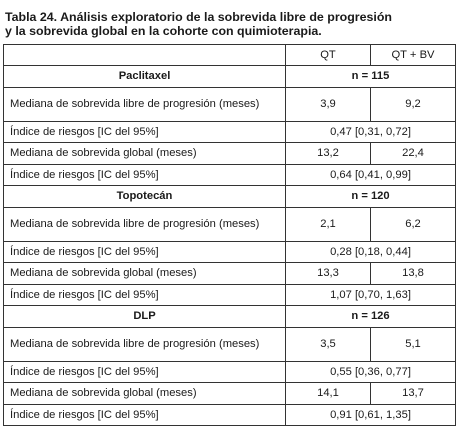 The width and height of the screenshot is (459, 439). What do you see at coordinates (413, 104) in the screenshot?
I see `value-qt-bv: 9,2` at bounding box center [413, 104].